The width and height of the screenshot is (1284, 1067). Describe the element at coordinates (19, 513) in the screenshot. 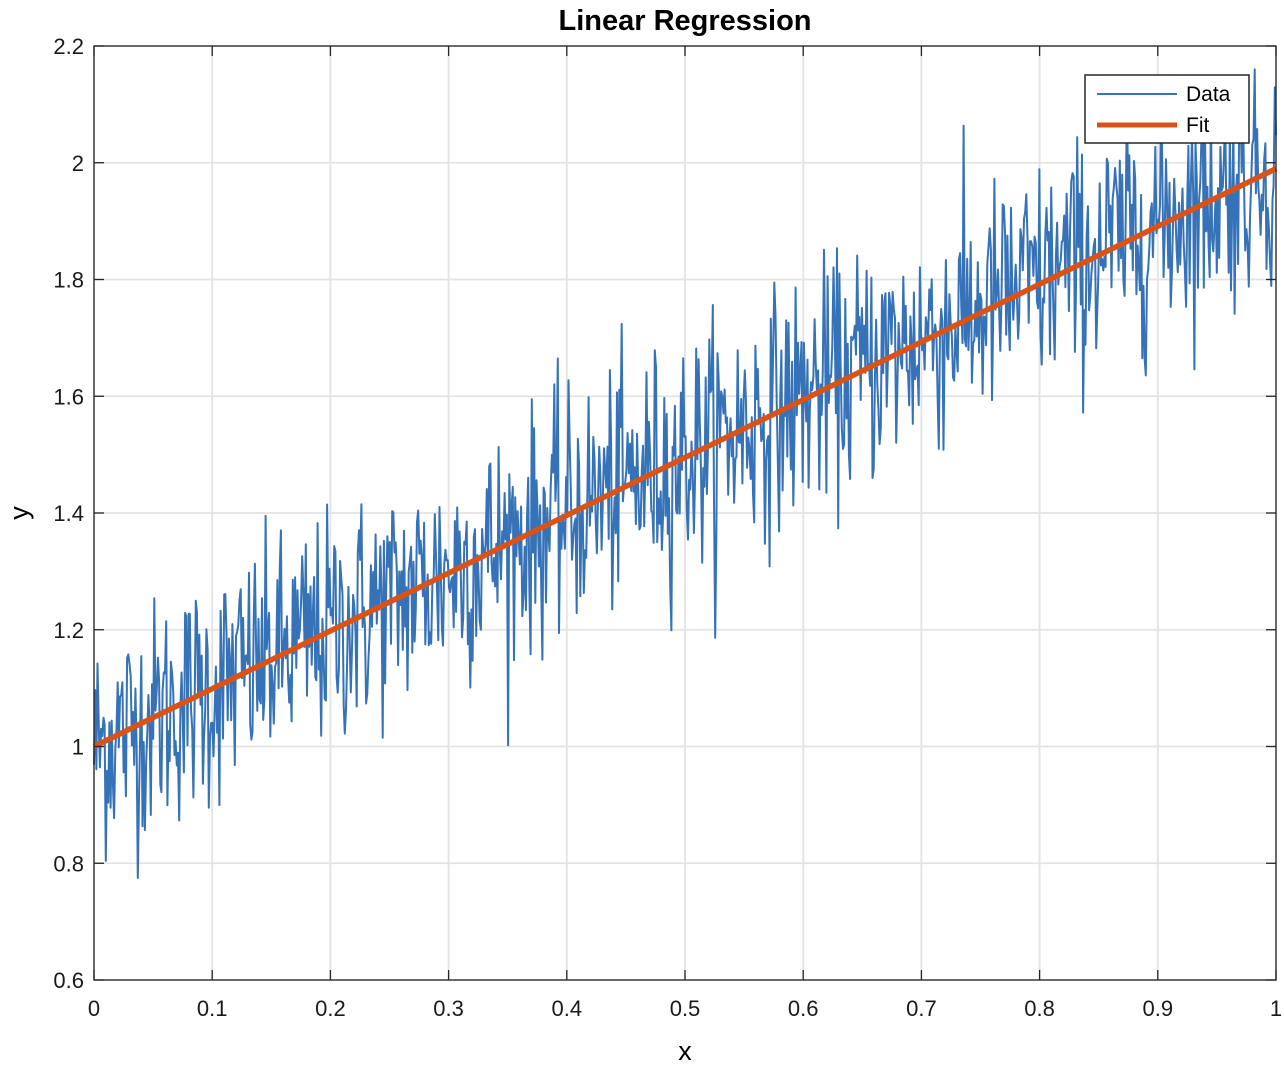

I see `y-axis-label: y` at that location.